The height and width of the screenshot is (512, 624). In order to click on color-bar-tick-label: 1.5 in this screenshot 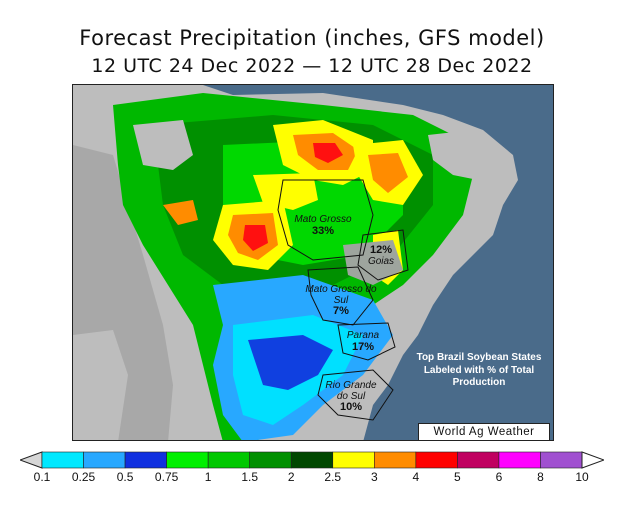, I will do `click(250, 477)`.